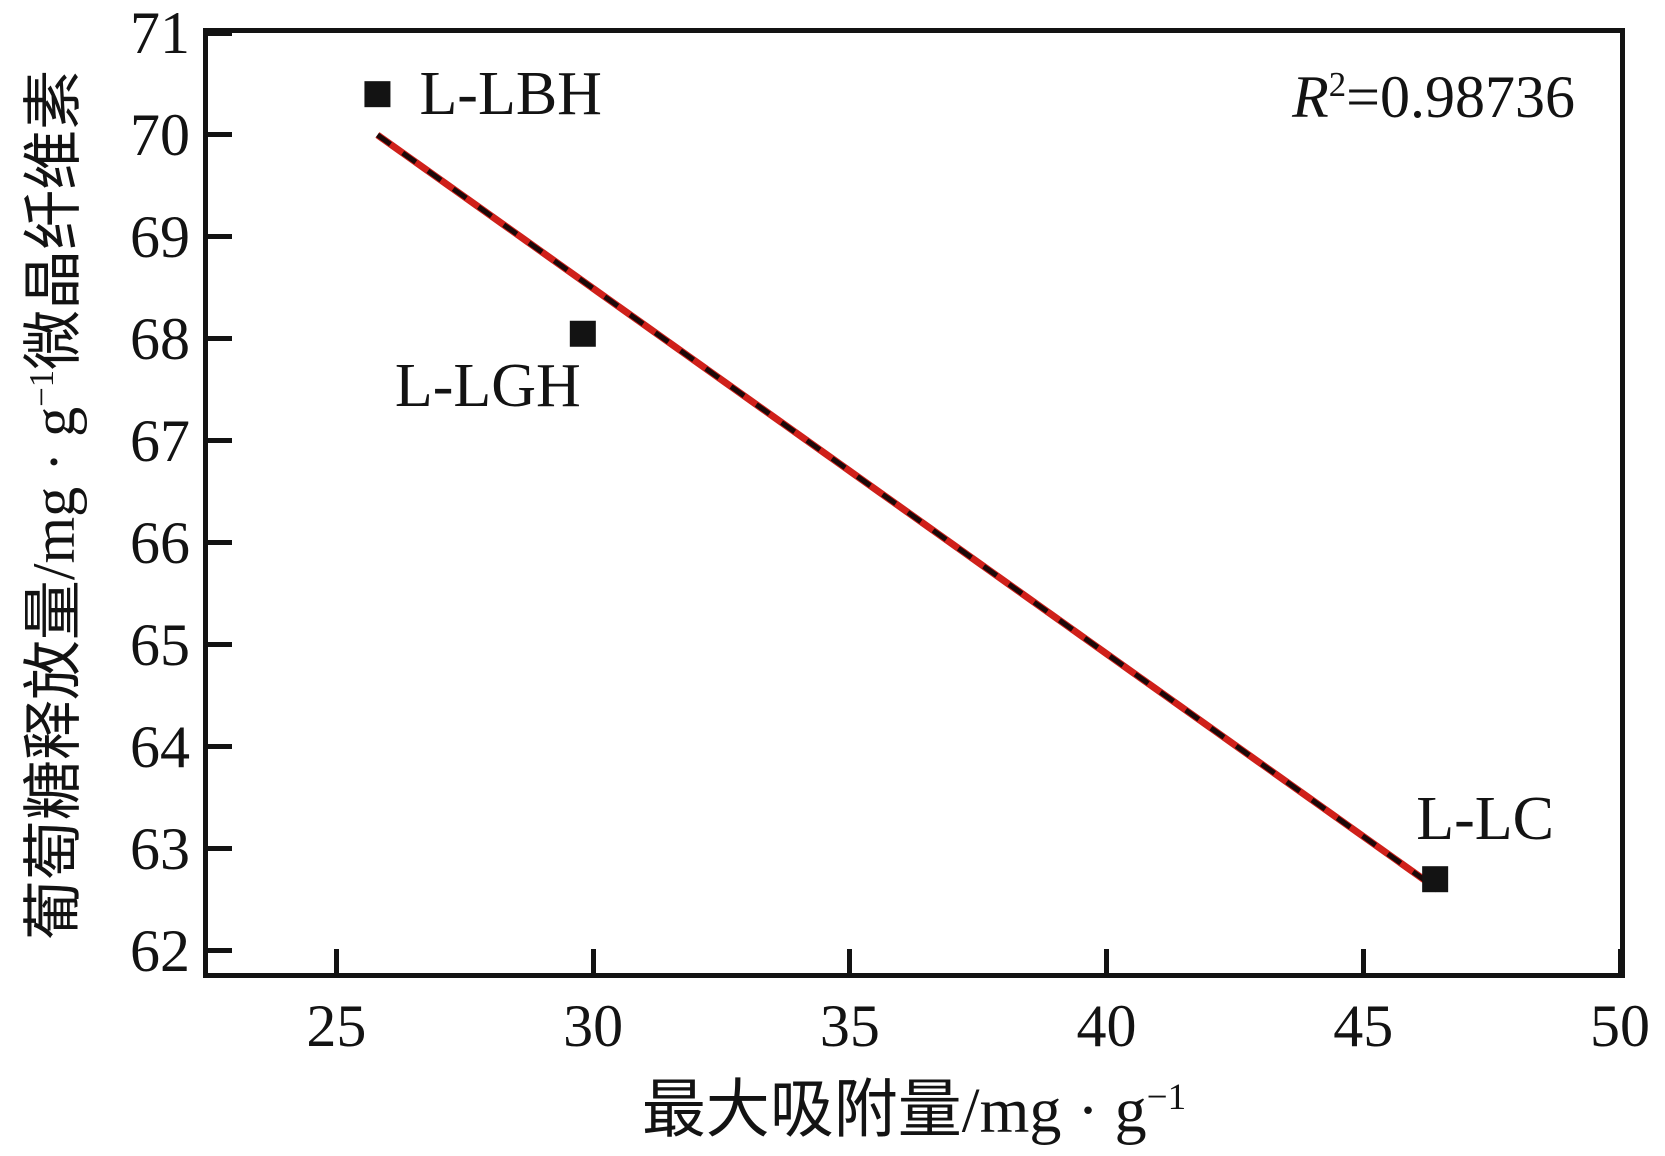 Image resolution: width=1665 pixels, height=1156 pixels. What do you see at coordinates (593, 1026) in the screenshot?
I see `x-axis-tick-label: 30` at bounding box center [593, 1026].